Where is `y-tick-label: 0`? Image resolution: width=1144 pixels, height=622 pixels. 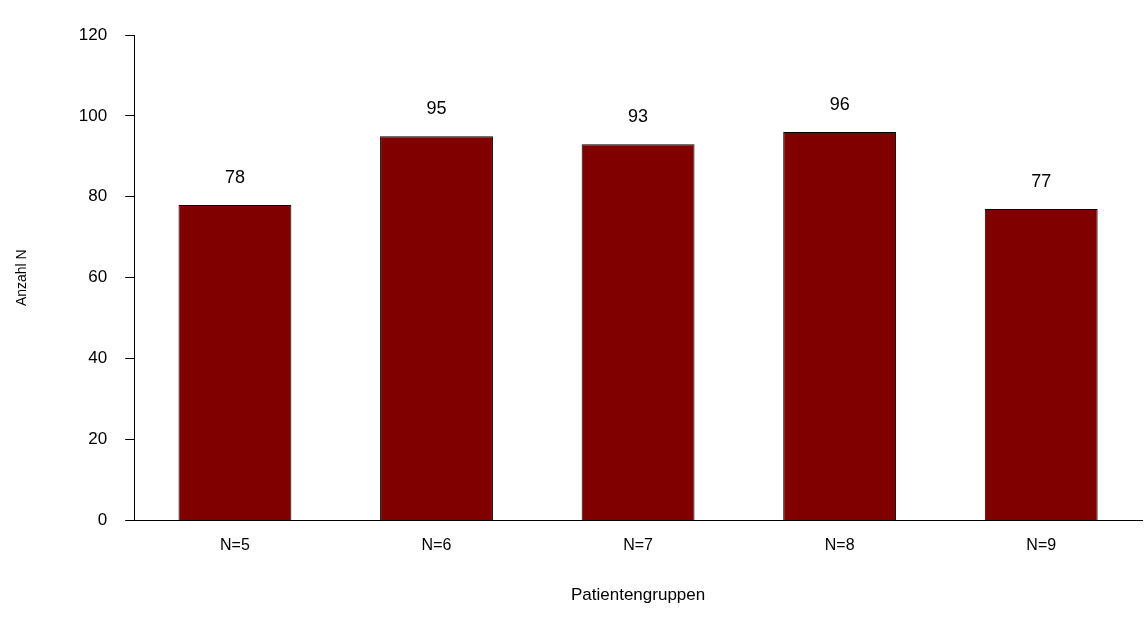 y-tick-label: 0 is located at coordinates (102, 520).